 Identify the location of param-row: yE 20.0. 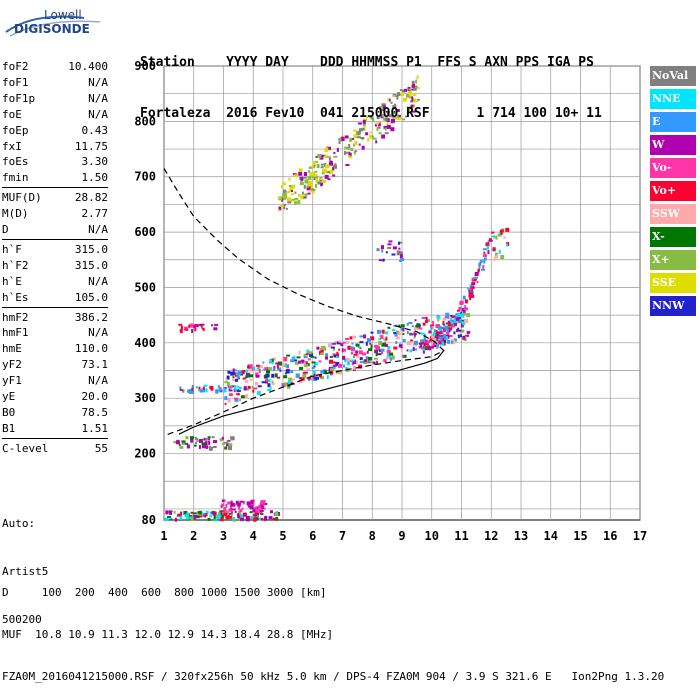
(55, 396).